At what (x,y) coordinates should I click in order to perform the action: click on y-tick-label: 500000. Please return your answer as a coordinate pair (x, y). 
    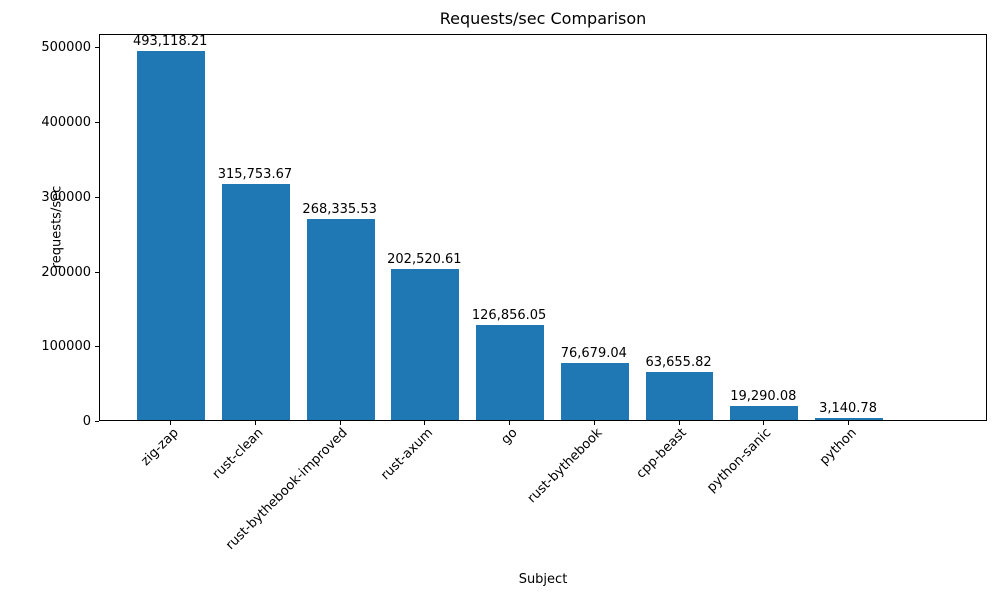
    Looking at the image, I should click on (66, 47).